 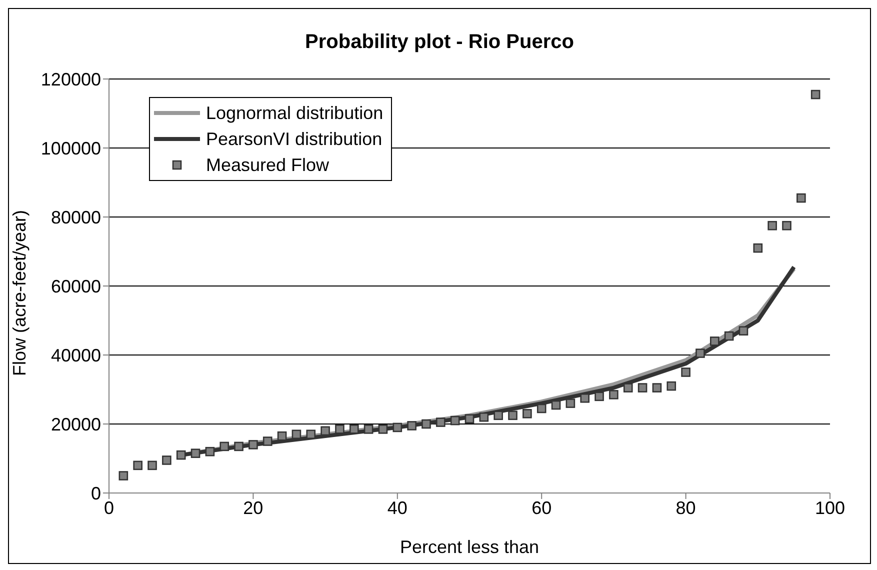 What do you see at coordinates (830, 508) in the screenshot?
I see `x-tick-label: 100` at bounding box center [830, 508].